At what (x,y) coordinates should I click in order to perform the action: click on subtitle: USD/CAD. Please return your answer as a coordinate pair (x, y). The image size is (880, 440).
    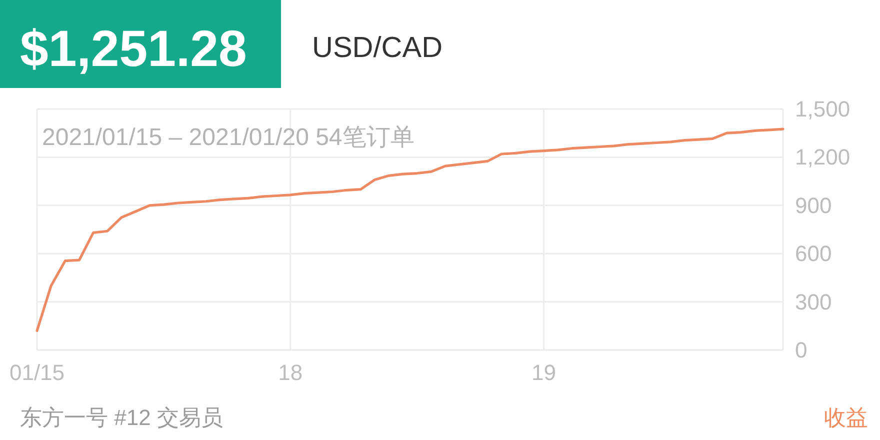
    Looking at the image, I should click on (377, 48).